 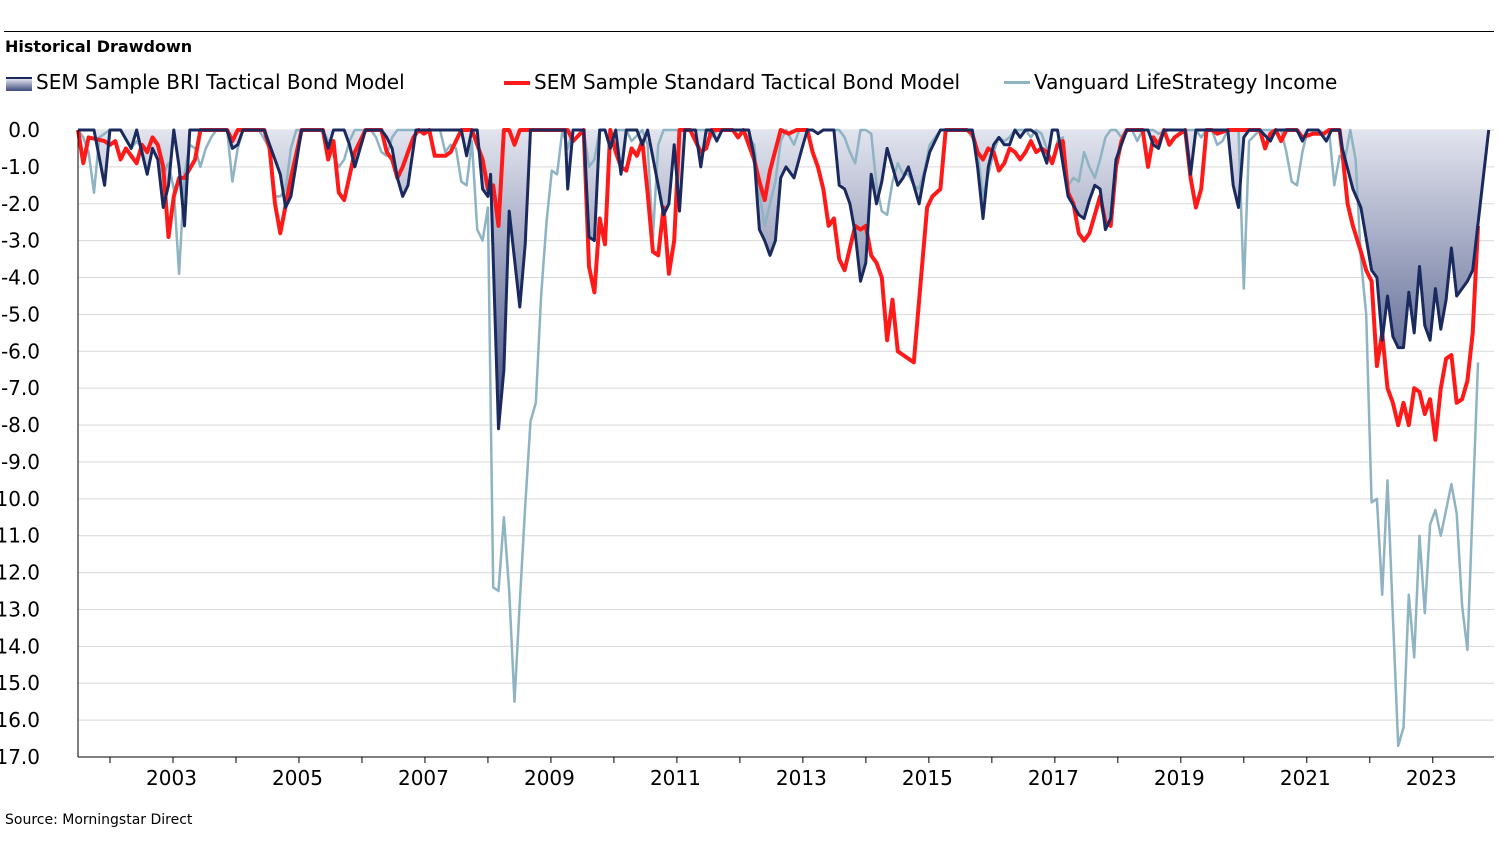 I want to click on chart-title: Historical Drawdown, so click(x=99, y=46).